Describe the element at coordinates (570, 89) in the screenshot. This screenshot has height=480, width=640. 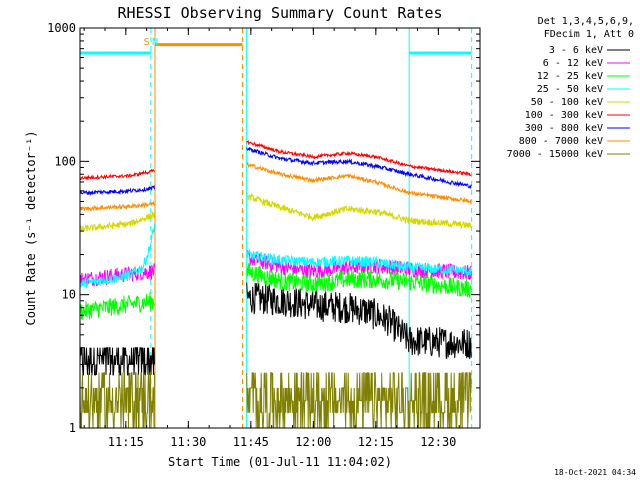
I see `legend-label: 25 - 50 keV` at that location.